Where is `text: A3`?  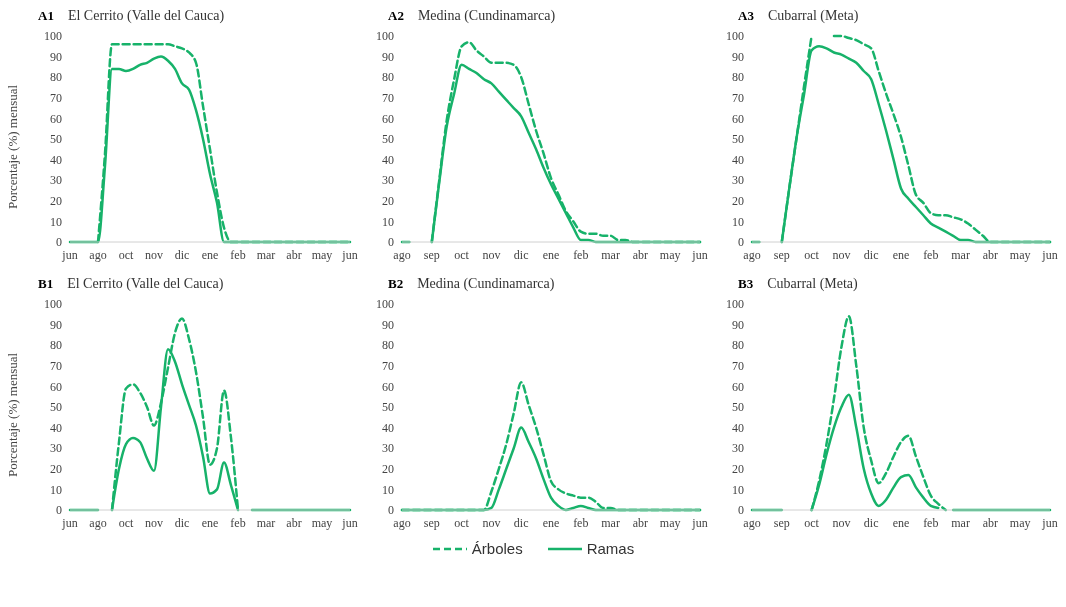
text: A3 is located at coordinates (746, 16).